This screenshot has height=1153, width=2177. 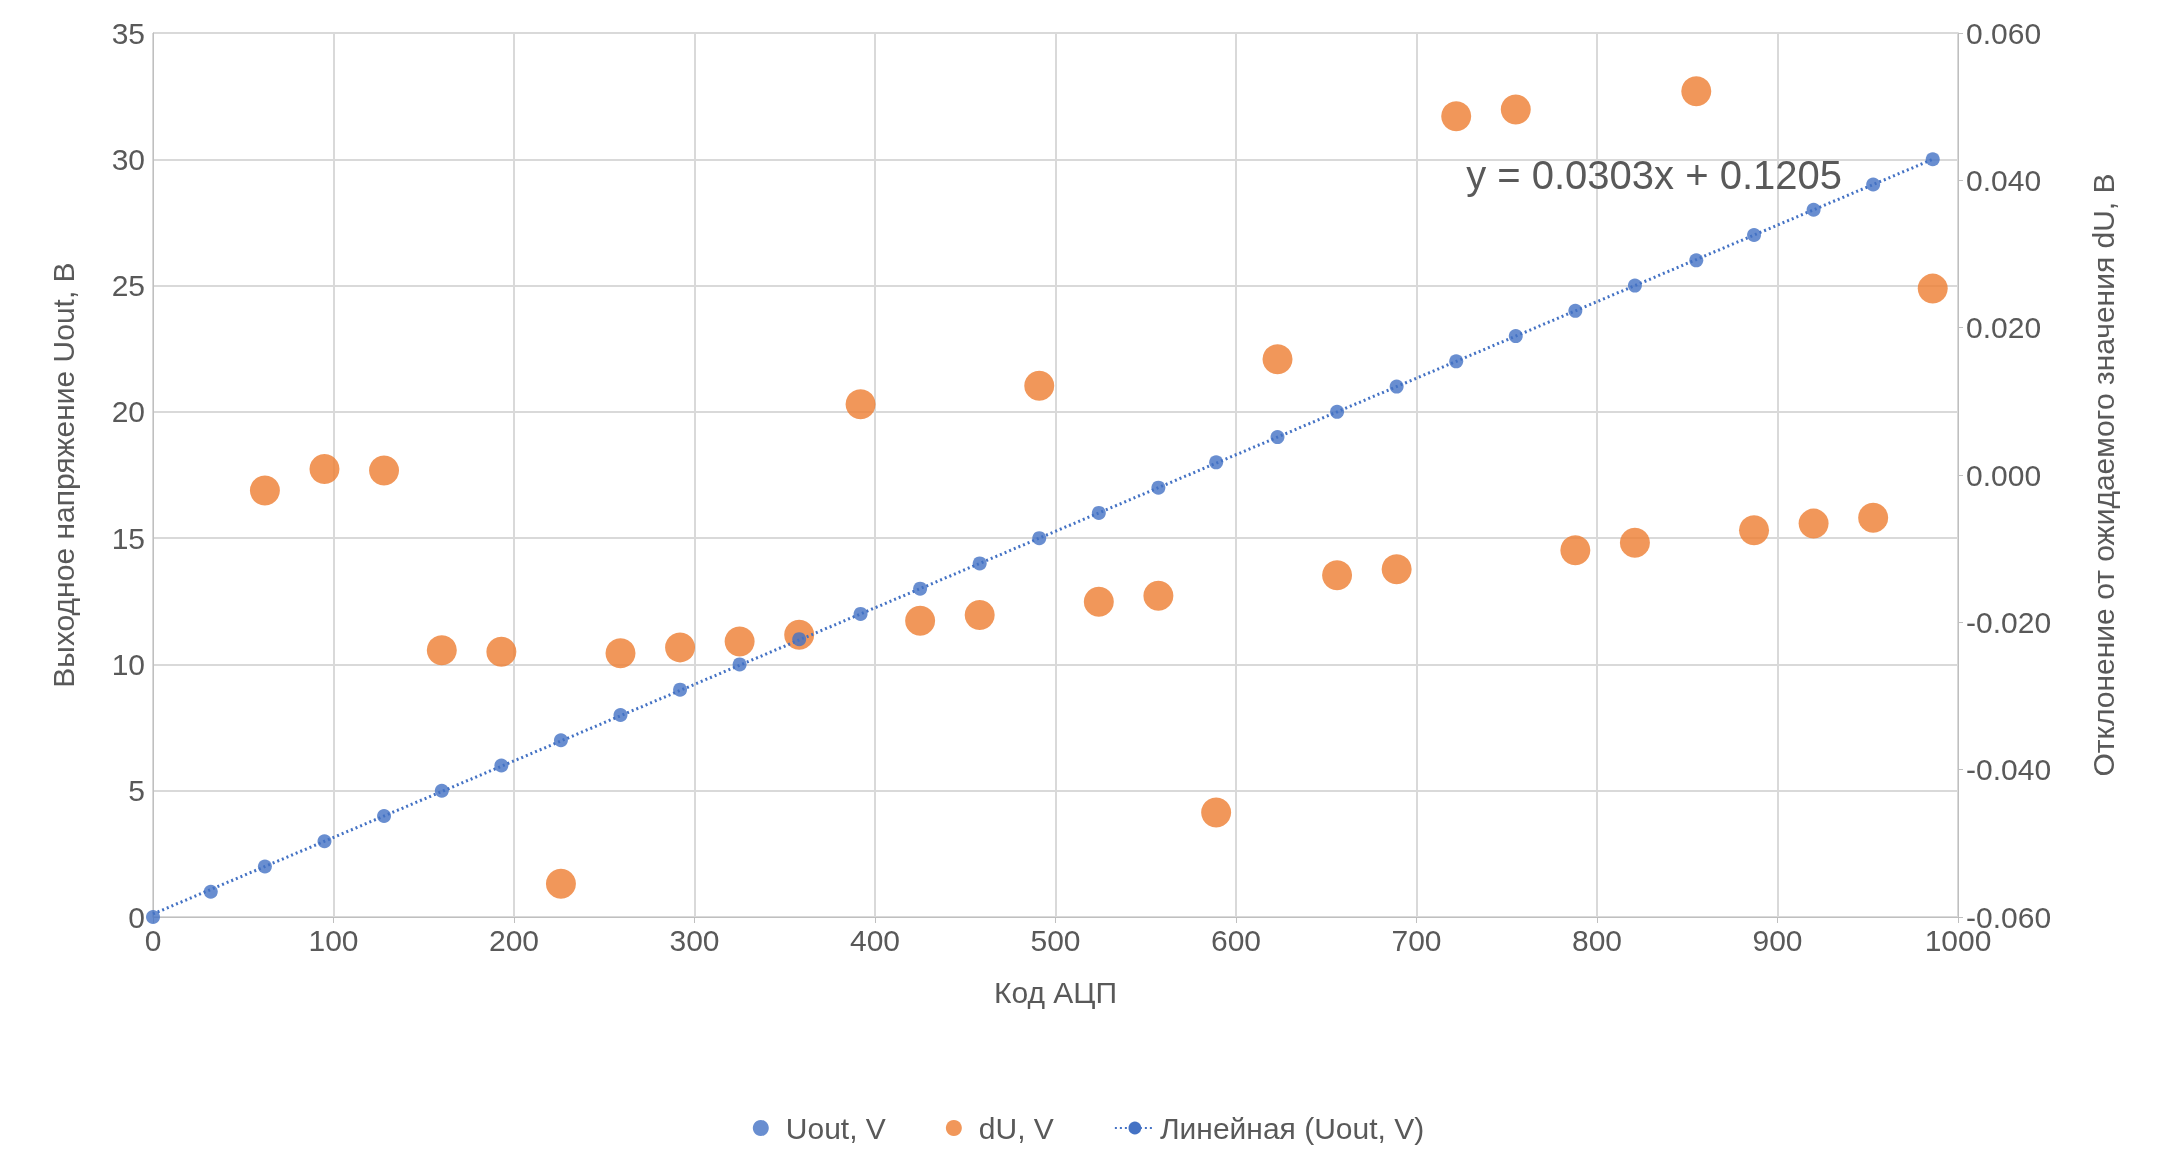 What do you see at coordinates (2004, 328) in the screenshot?
I see `y2-tick-label: 0.020` at bounding box center [2004, 328].